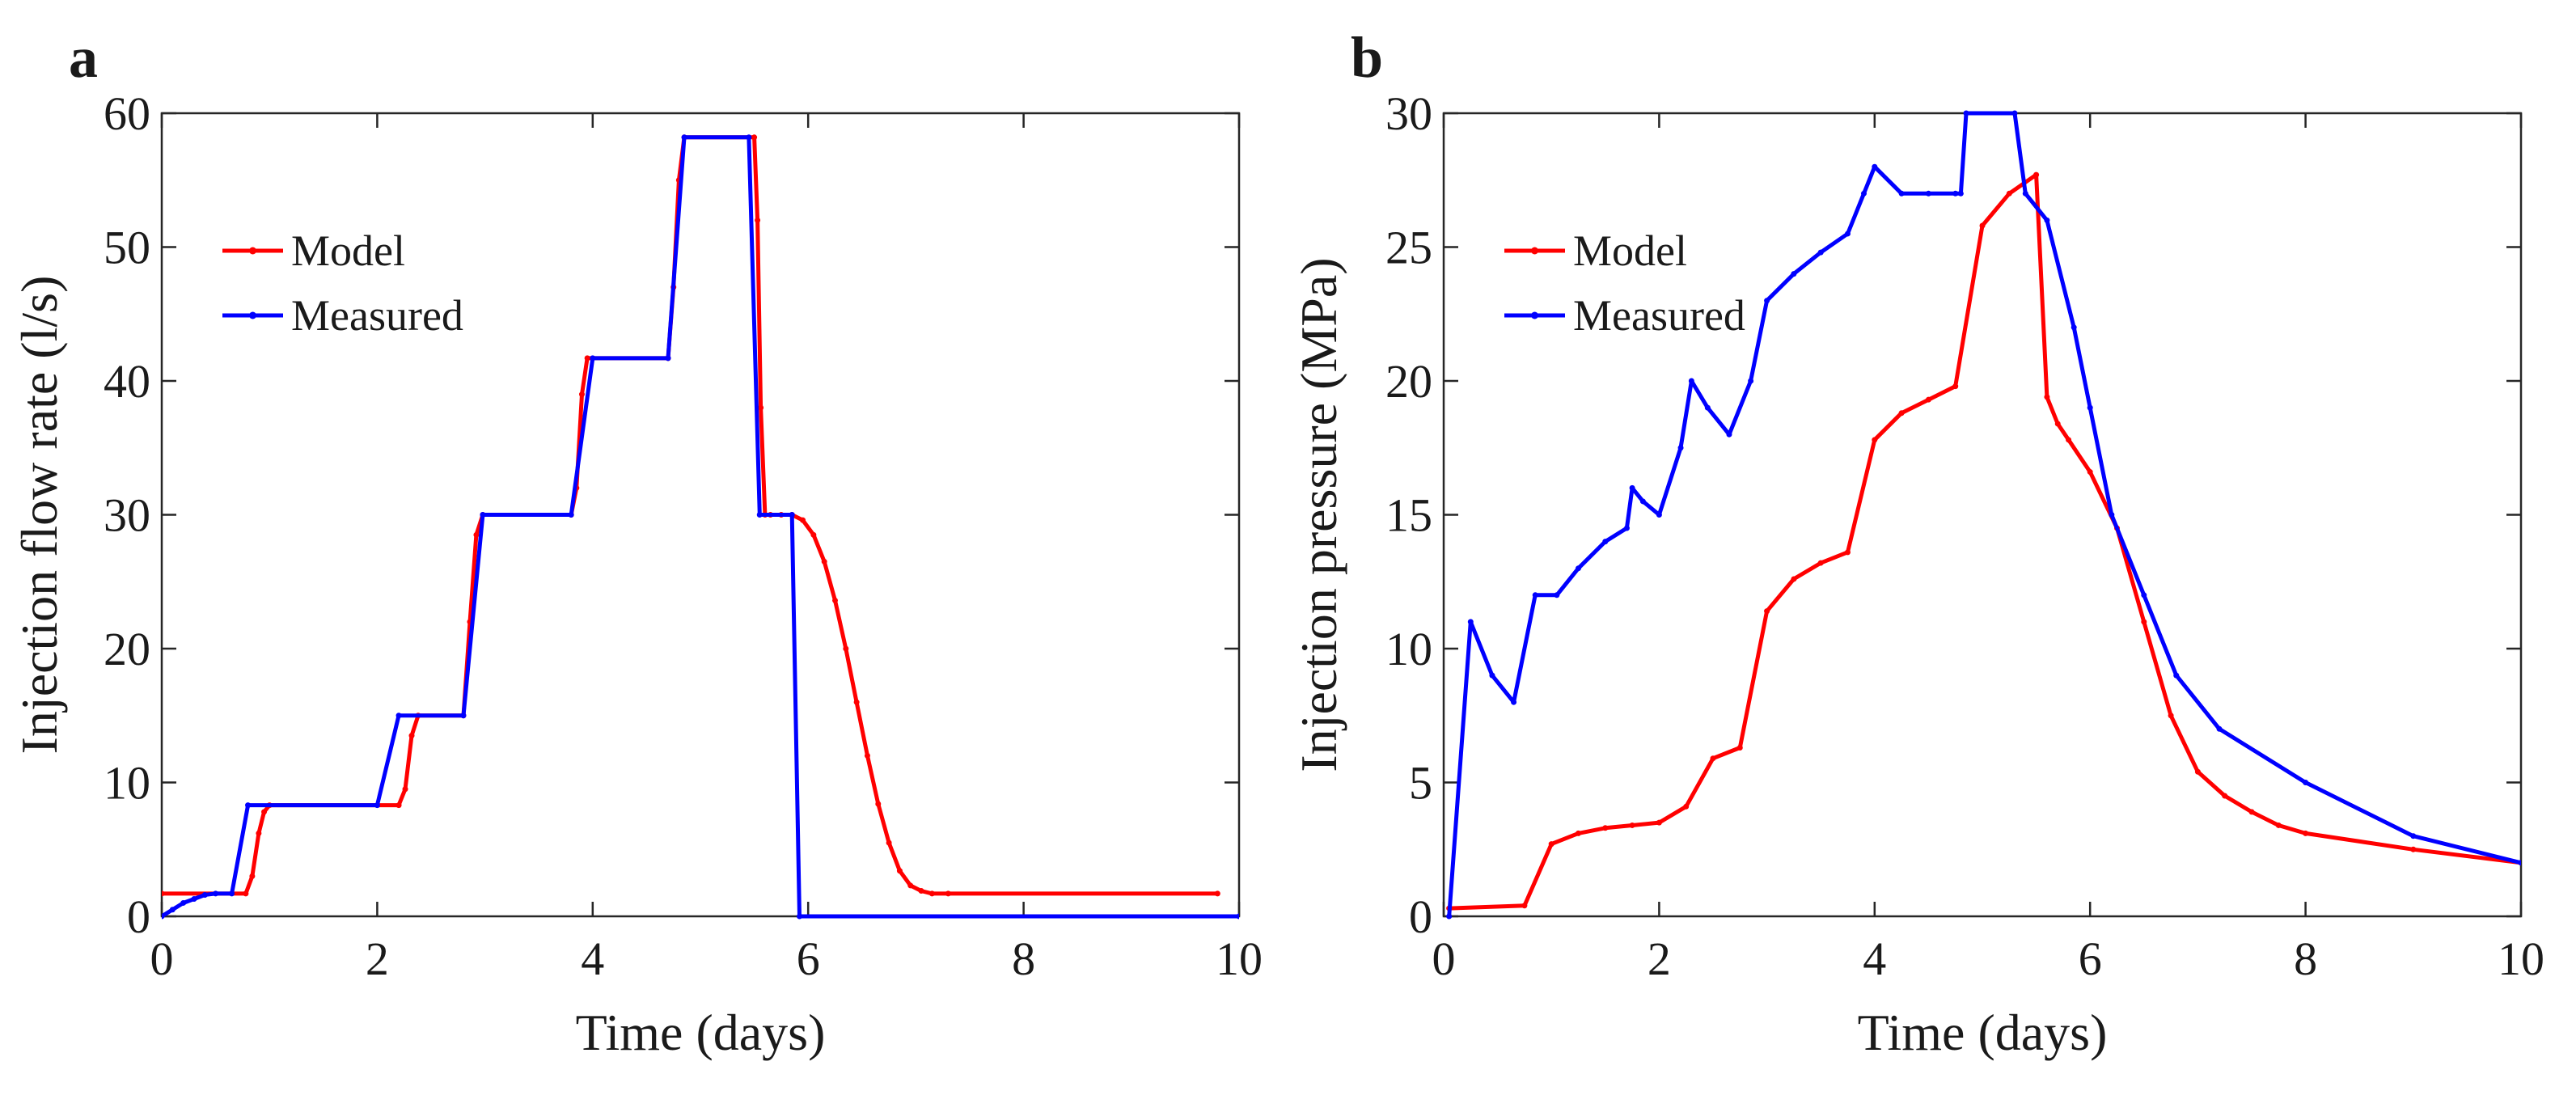 The width and height of the screenshot is (2576, 1108). I want to click on y-tick-label: 20, so click(1408, 381).